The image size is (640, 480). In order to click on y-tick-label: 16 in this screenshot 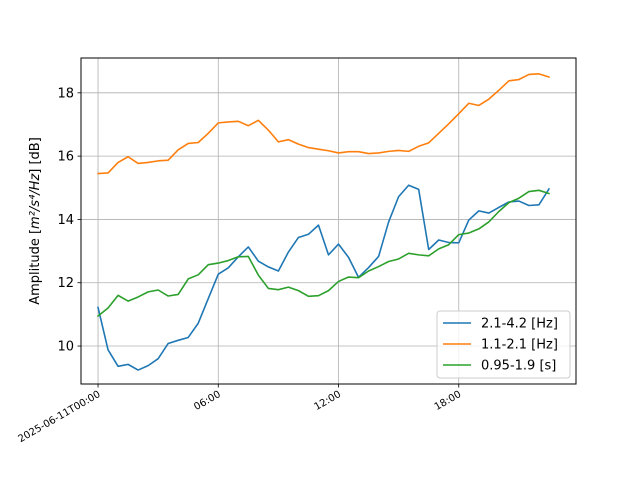, I will do `click(65, 157)`.